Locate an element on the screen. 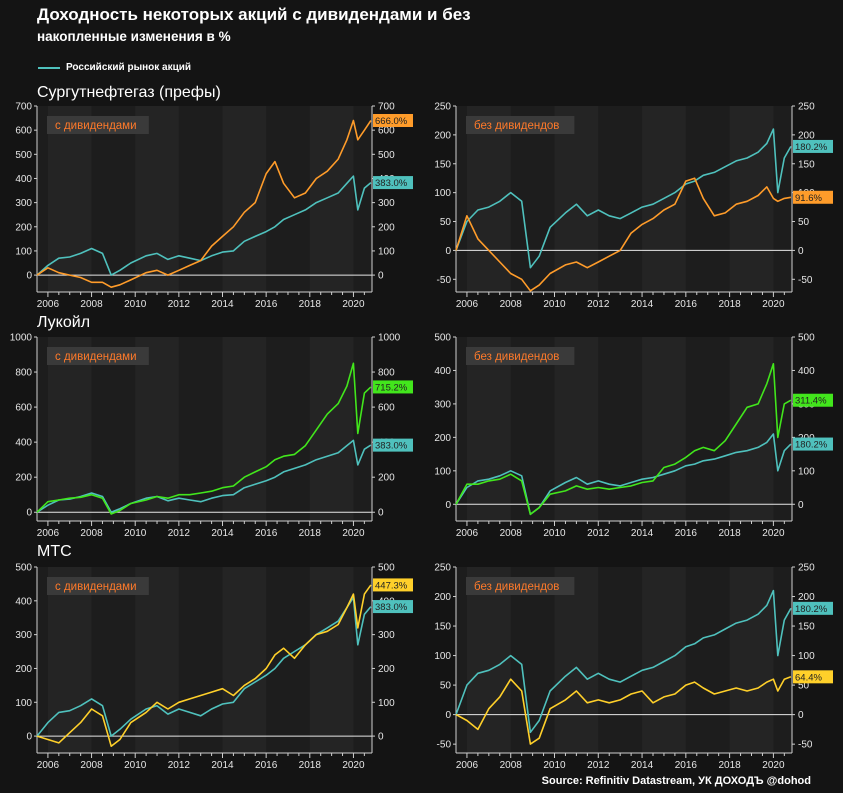 Image resolution: width=843 pixels, height=793 pixels. y-tick-label-right: 200 is located at coordinates (386, 669).